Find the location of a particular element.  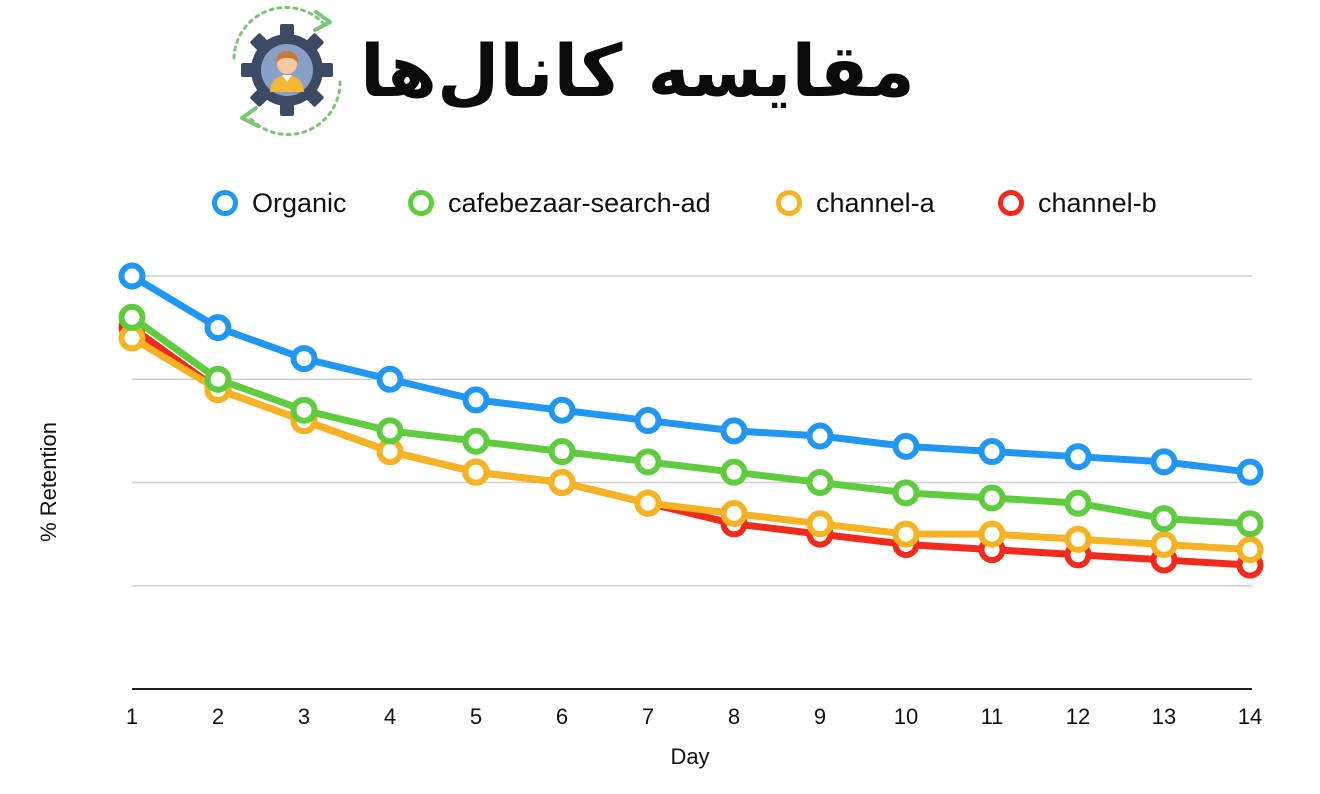

legend-item-organic: Organic is located at coordinates (279, 203).